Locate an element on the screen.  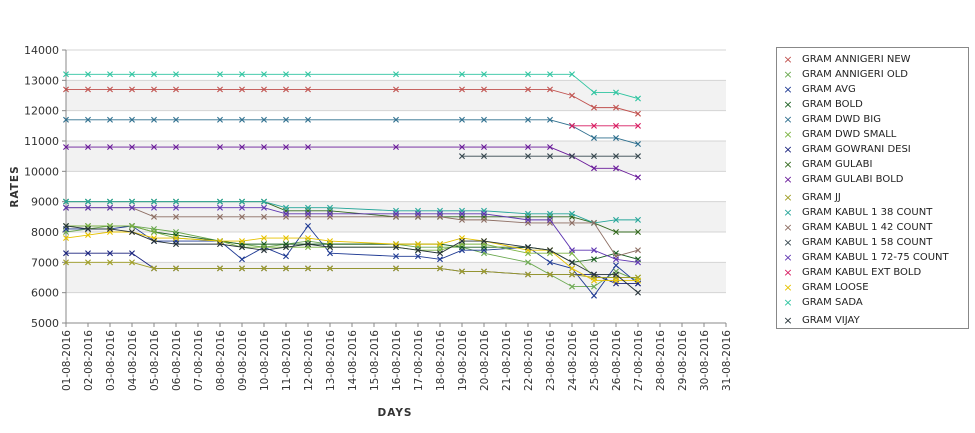
legend-label: GRAM BOLD is located at coordinates (832, 104).